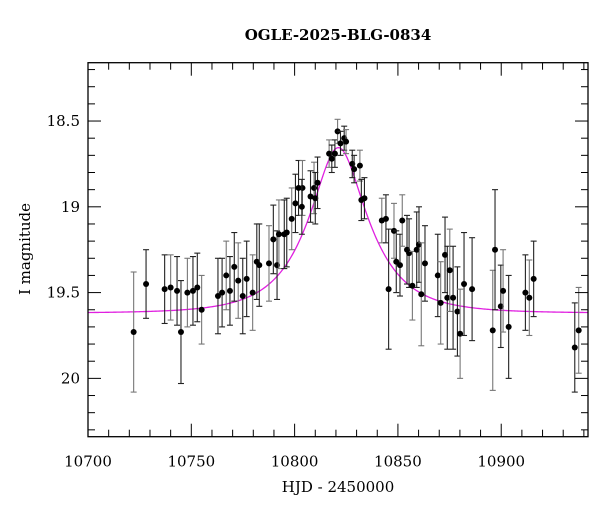 The height and width of the screenshot is (512, 600). I want to click on x-tick-label: 10850, so click(398, 462).